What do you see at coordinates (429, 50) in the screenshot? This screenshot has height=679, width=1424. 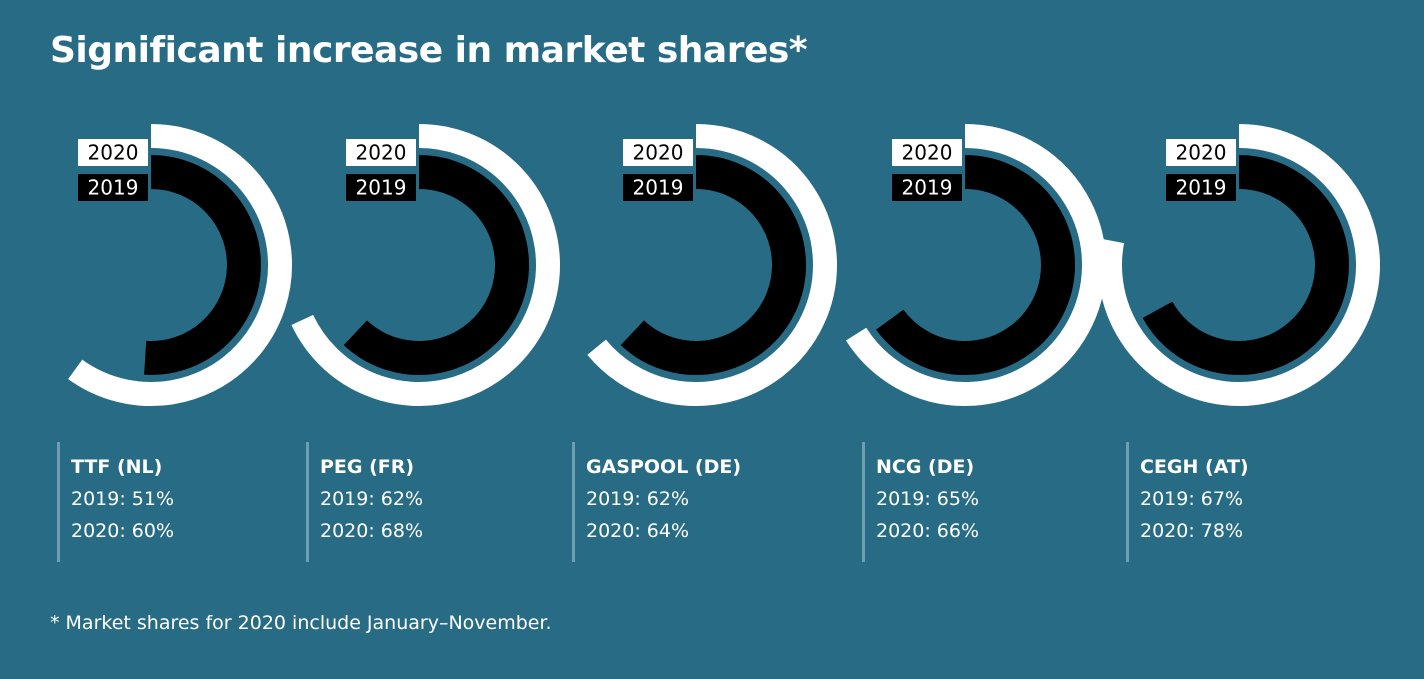 I see `chart-title: Significant increase in market shares*` at bounding box center [429, 50].